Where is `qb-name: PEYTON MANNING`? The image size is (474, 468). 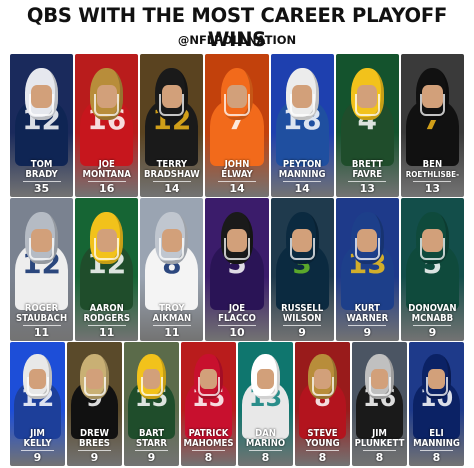
qb-name: PEYTON MANNING is located at coordinates (302, 170).